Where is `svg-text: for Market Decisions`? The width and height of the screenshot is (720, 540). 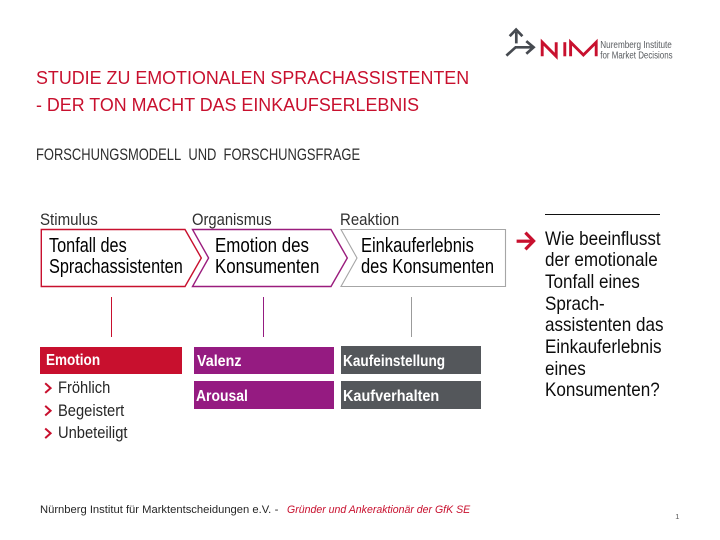
svg-text: for Market Decisions is located at coordinates (636, 56).